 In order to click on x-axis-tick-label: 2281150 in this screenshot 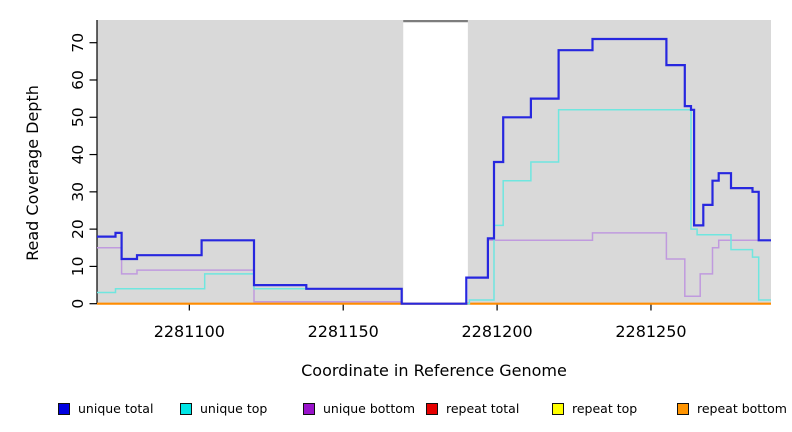, I will do `click(343, 331)`.